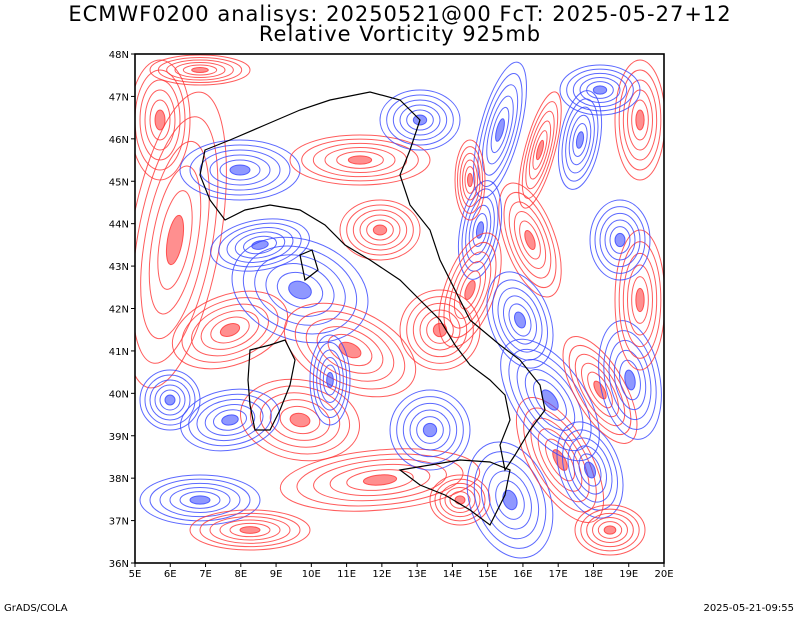  I want to click on lon-label: 10E, so click(311, 574).